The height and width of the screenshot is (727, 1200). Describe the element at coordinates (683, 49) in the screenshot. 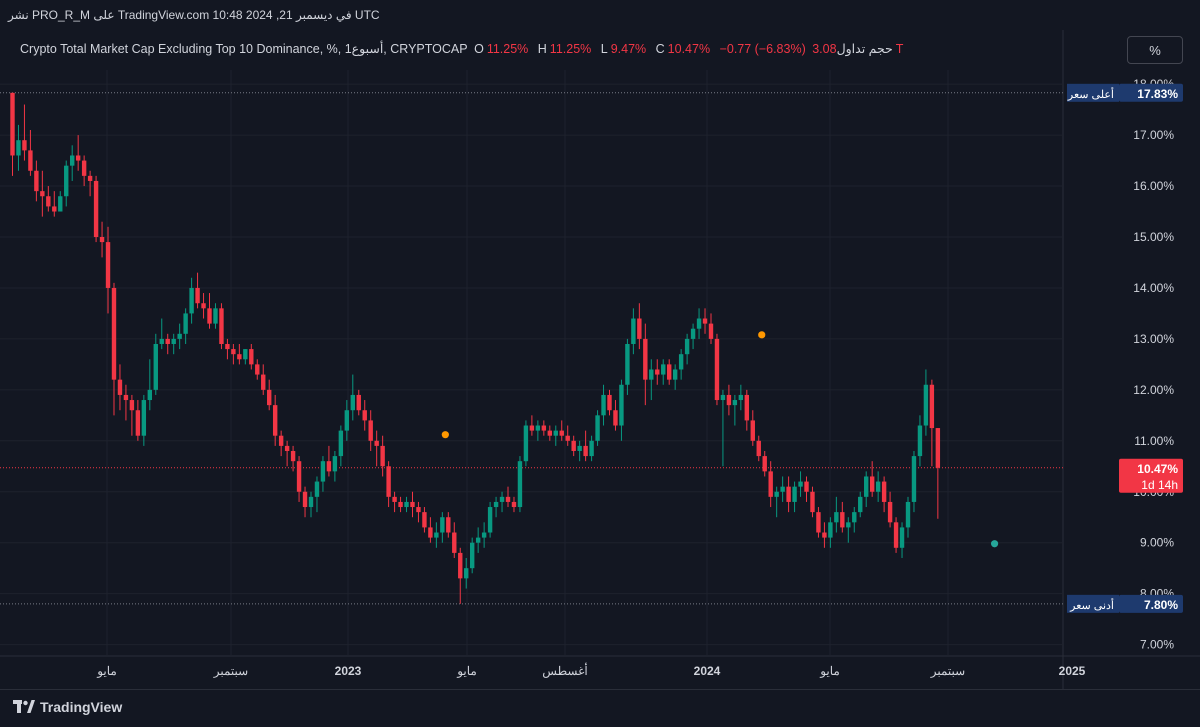

I see `close-value: C 10.47%` at that location.